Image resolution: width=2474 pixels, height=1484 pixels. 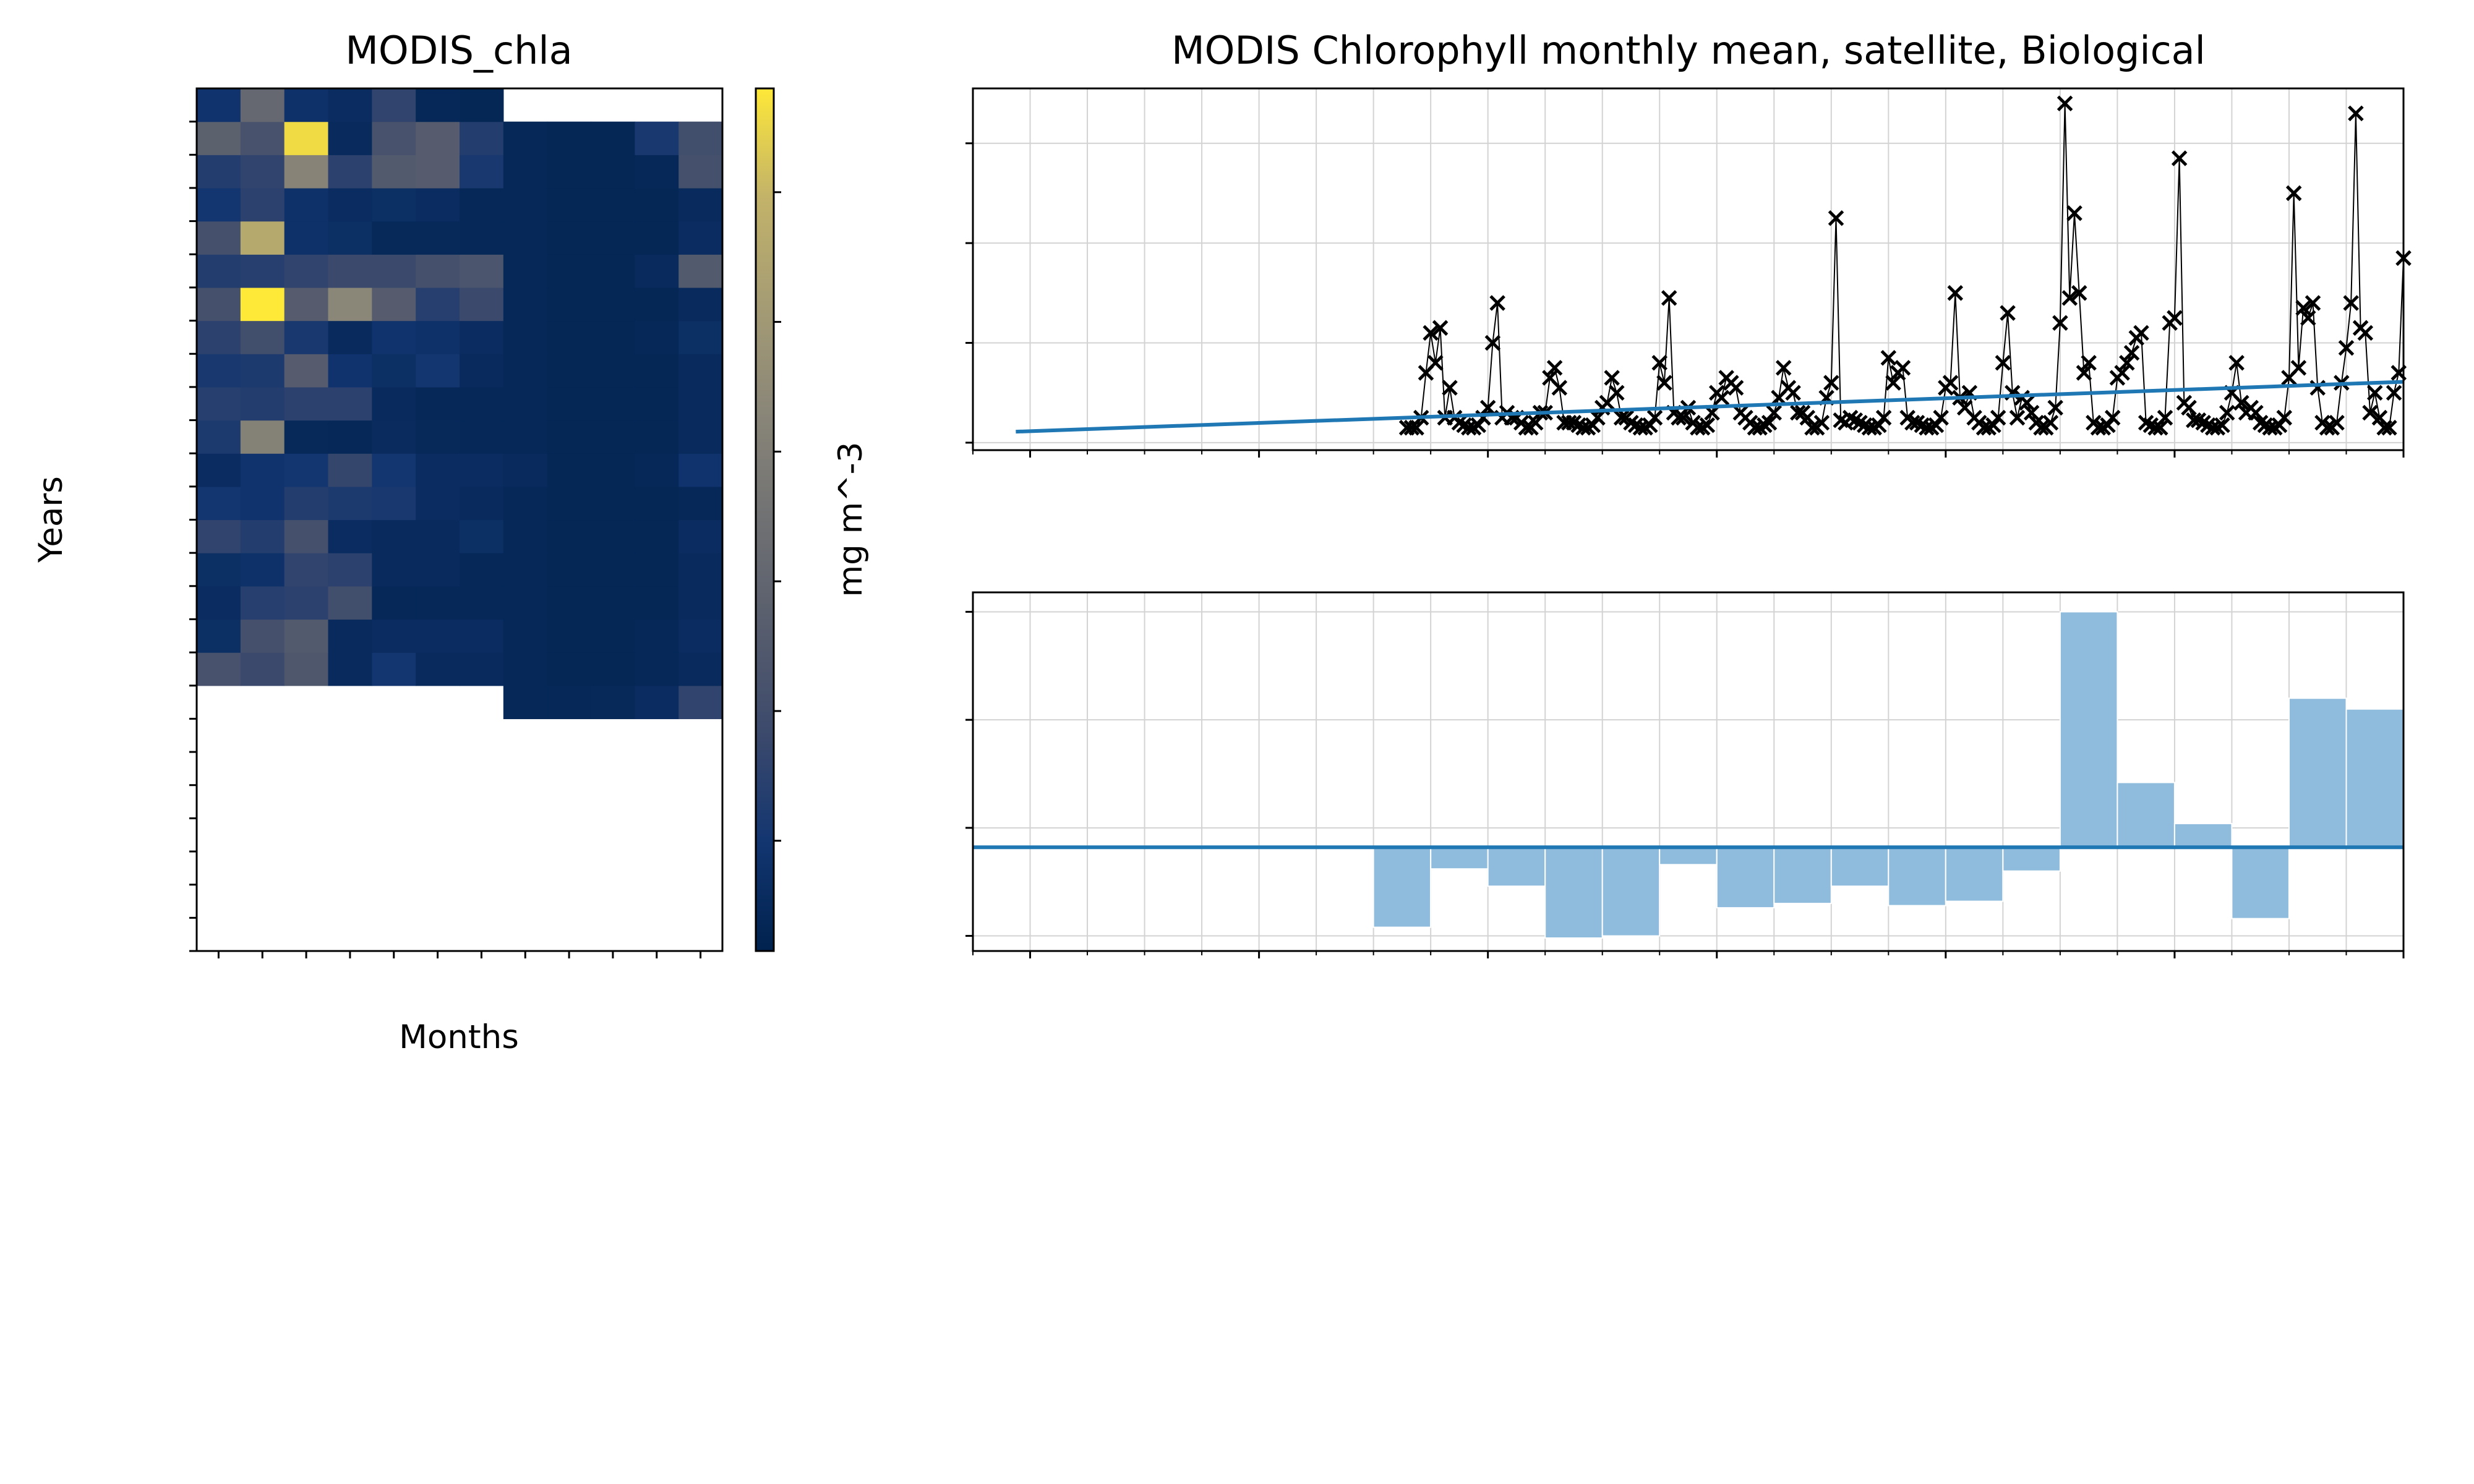 What do you see at coordinates (51, 519) in the screenshot?
I see `heatmap-y-axis-label: Years` at bounding box center [51, 519].